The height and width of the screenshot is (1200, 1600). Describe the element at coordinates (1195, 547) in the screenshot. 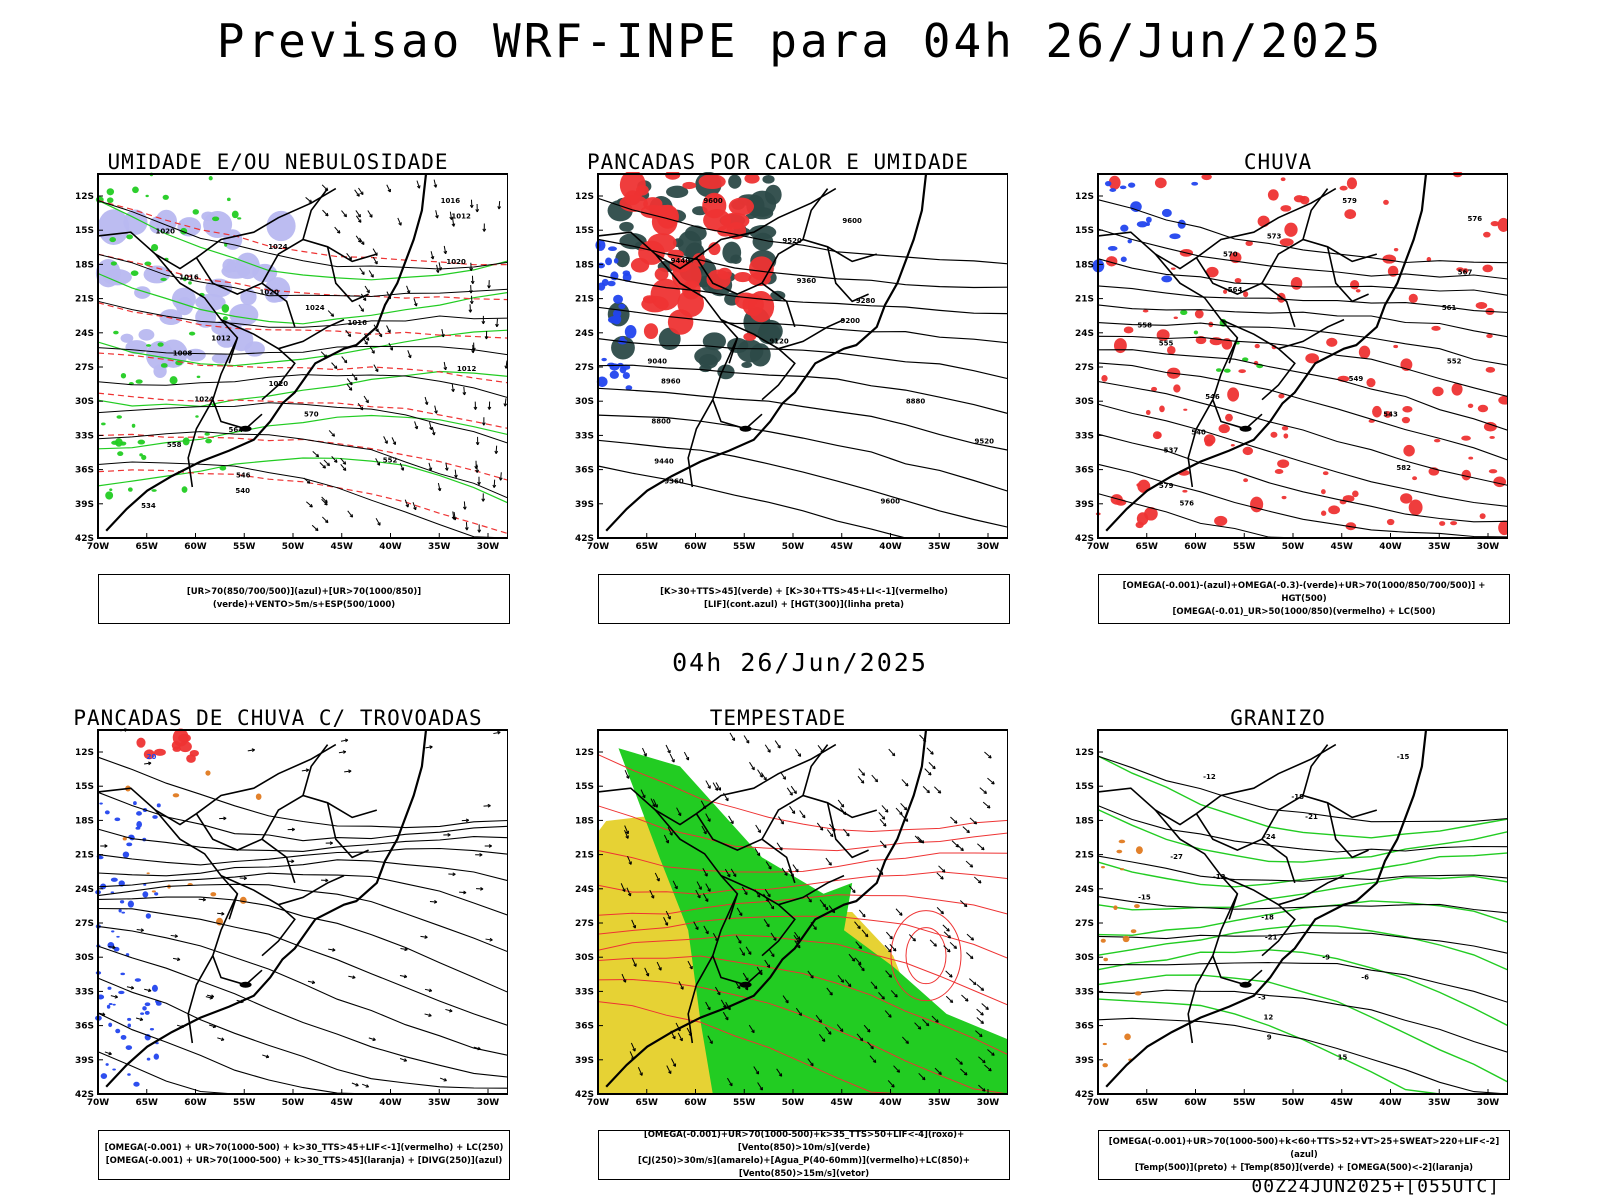

I see `lon-label: 60W` at that location.